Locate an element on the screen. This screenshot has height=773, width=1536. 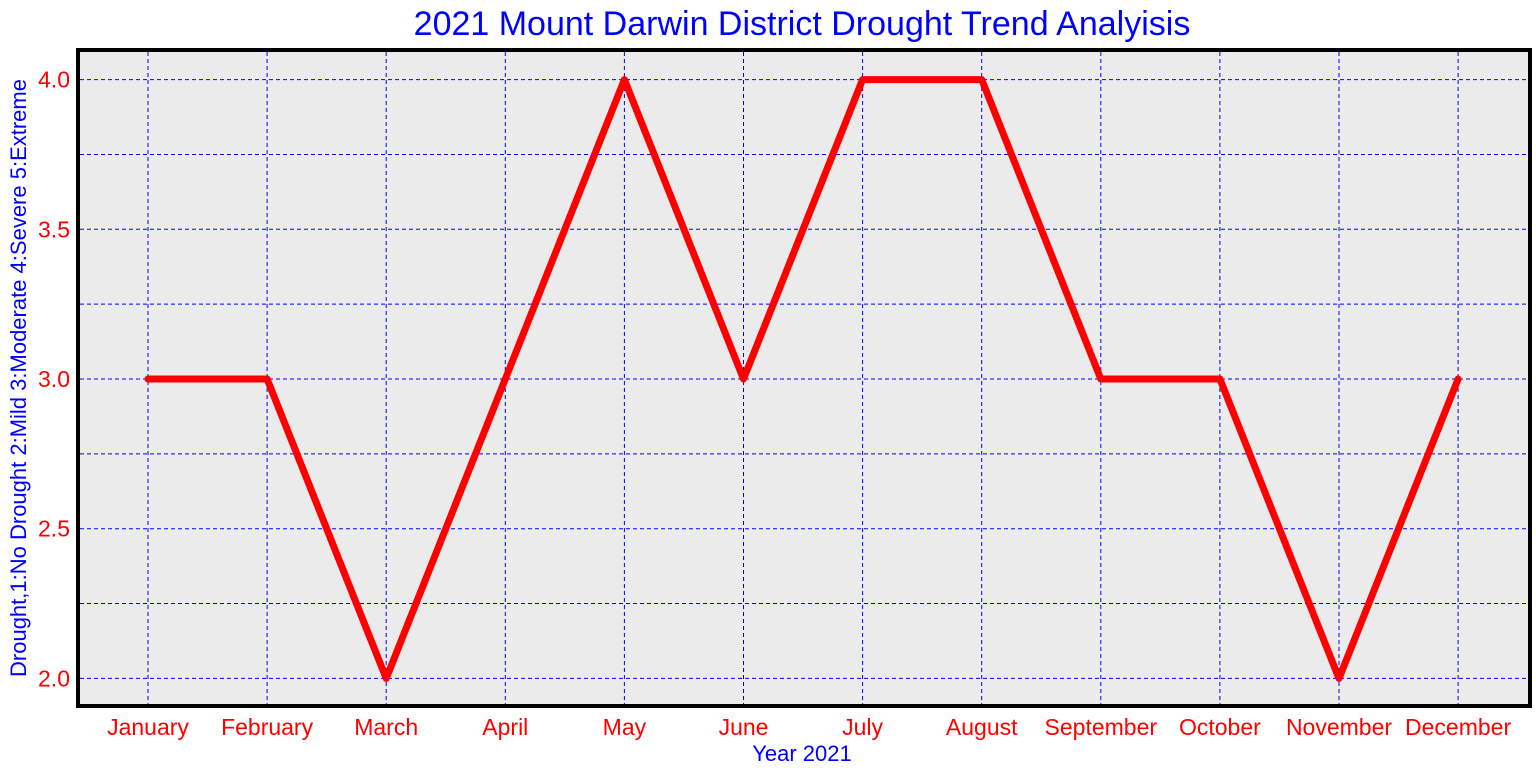
x-tick-label: April is located at coordinates (505, 727).